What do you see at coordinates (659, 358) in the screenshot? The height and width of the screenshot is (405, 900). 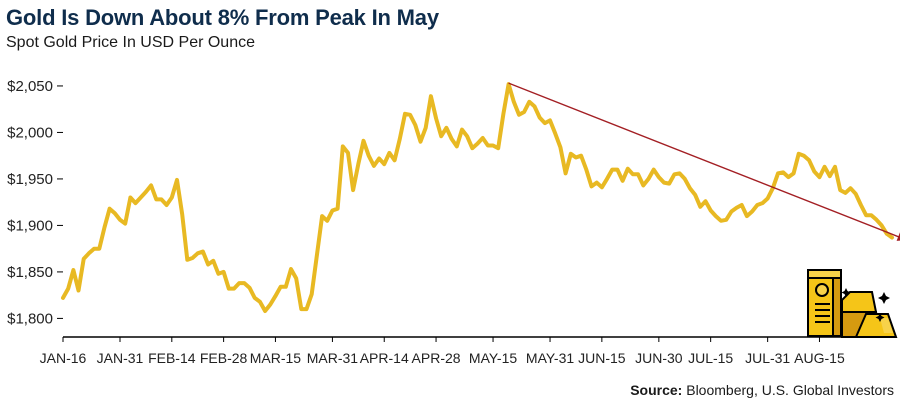 I see `x-tick-label: JUN-30` at bounding box center [659, 358].